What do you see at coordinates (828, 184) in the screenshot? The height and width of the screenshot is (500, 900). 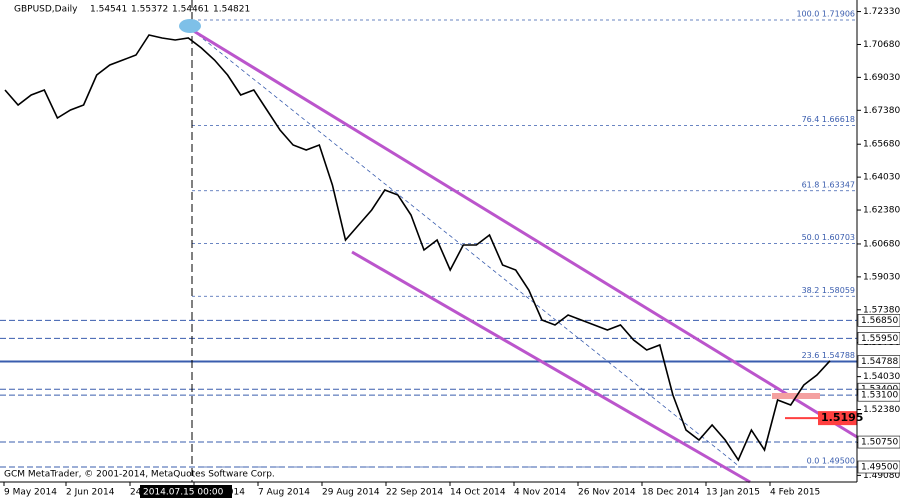 I see `fib-label: 61.8 1.63347` at bounding box center [828, 184].